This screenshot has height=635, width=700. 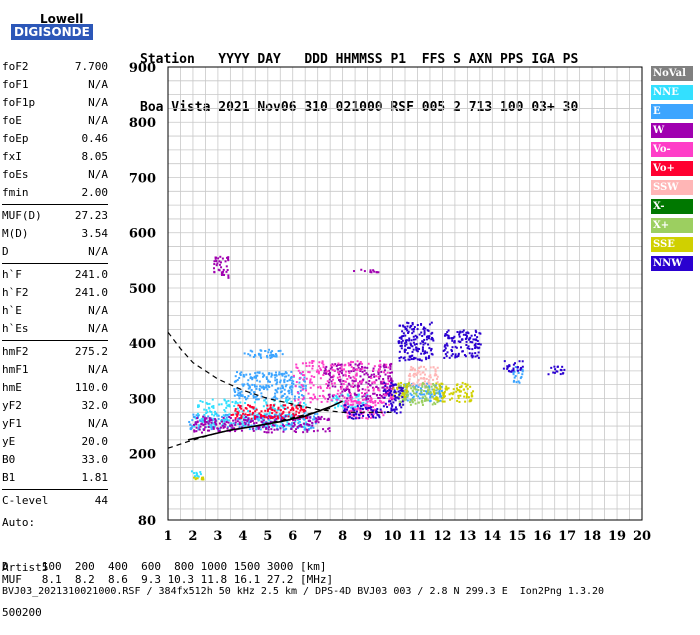 What do you see at coordinates (592, 536) in the screenshot?
I see `x-tick-label: 18` at bounding box center [592, 536].